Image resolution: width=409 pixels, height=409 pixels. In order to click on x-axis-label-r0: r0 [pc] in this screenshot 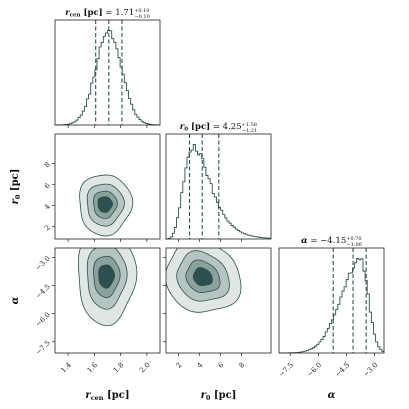, I will do `click(219, 396)`.